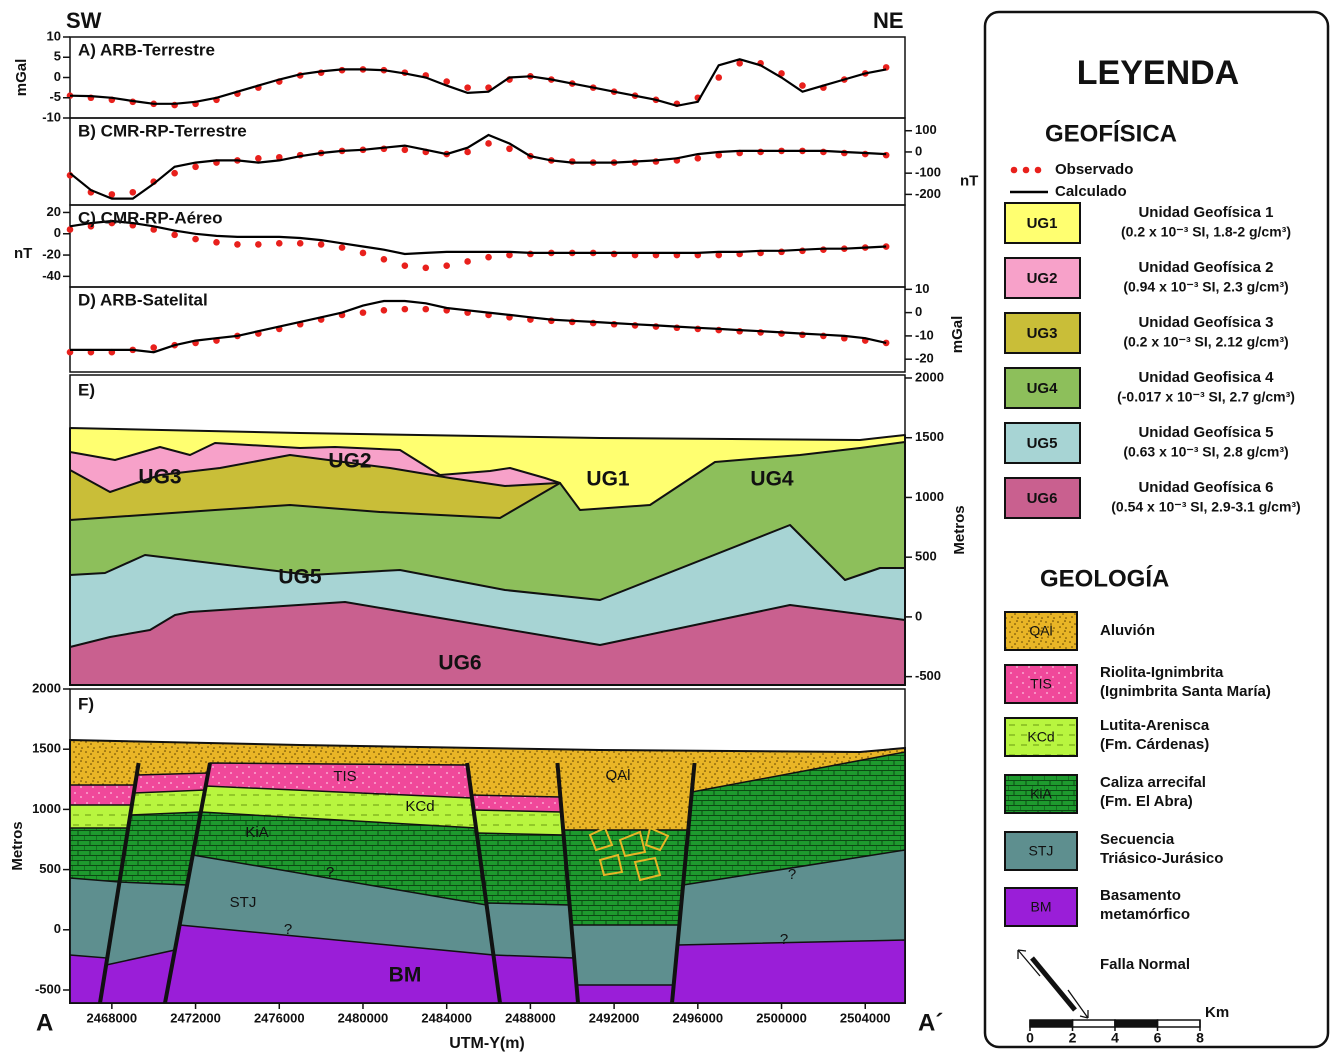 This screenshot has width=1341, height=1057. I want to click on y-tick-label: 5, so click(57, 56).